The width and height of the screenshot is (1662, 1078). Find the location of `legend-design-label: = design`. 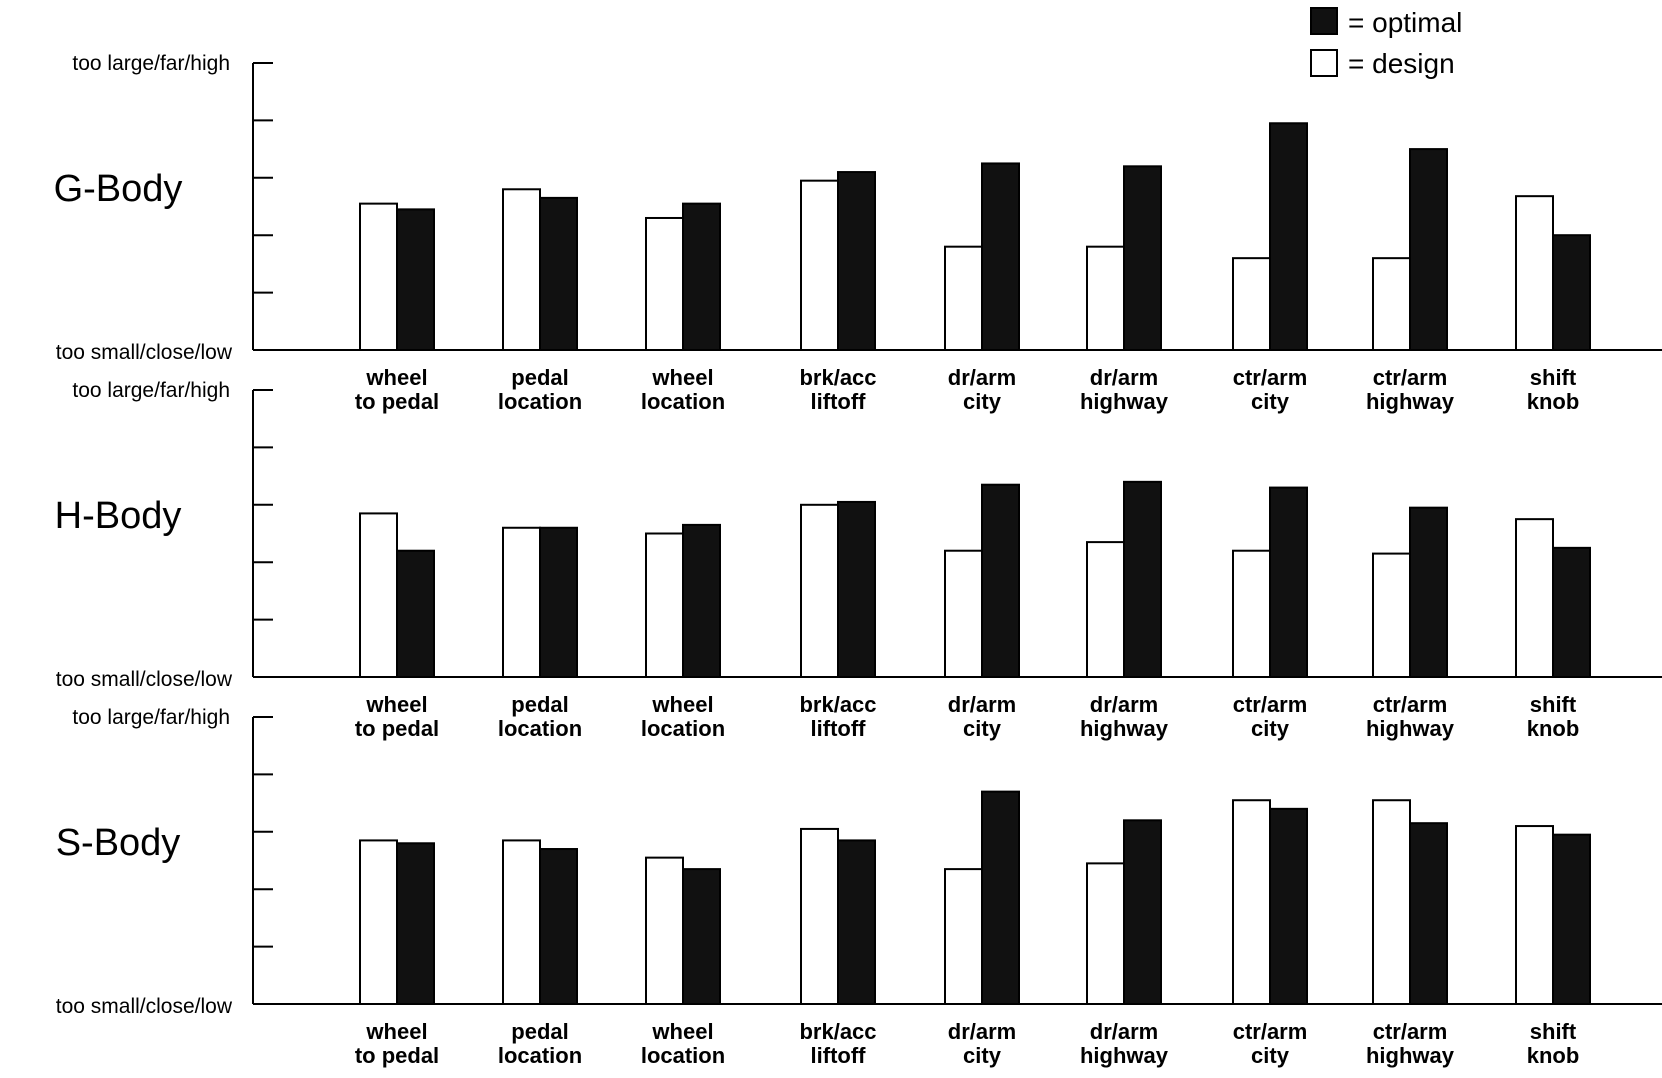

legend-design-label: = design is located at coordinates (1401, 63).